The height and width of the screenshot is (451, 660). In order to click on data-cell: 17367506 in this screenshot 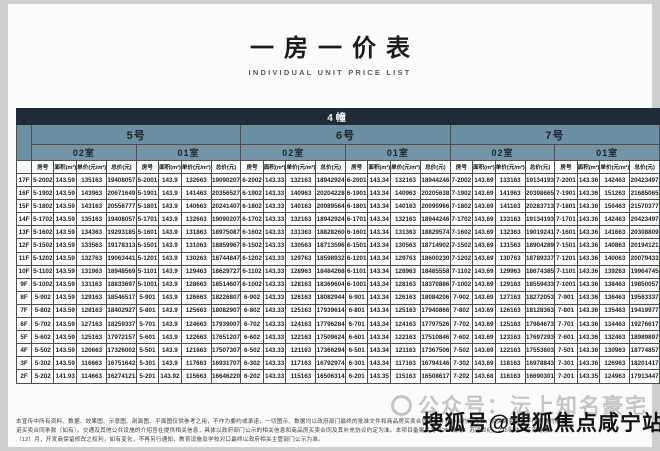, I will do `click(435, 350)`.